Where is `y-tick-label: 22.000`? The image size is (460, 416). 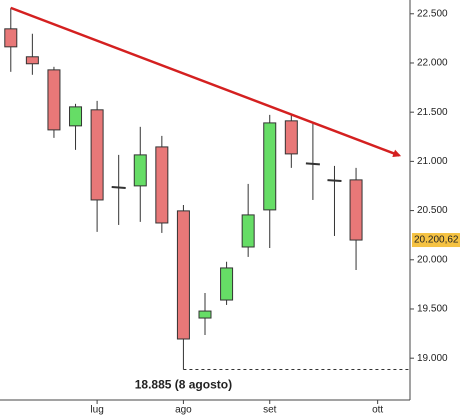
y-tick-label: 22.000 is located at coordinates (432, 63).